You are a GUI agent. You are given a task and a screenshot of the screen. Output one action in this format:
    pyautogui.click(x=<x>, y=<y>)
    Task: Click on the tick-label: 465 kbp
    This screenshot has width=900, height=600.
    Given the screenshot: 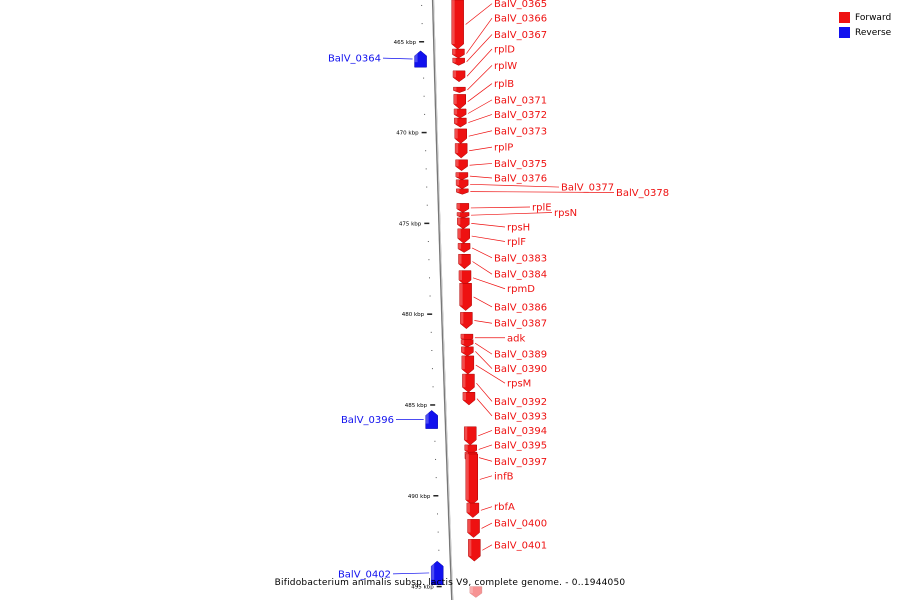 What is the action you would take?
    pyautogui.click(x=405, y=43)
    